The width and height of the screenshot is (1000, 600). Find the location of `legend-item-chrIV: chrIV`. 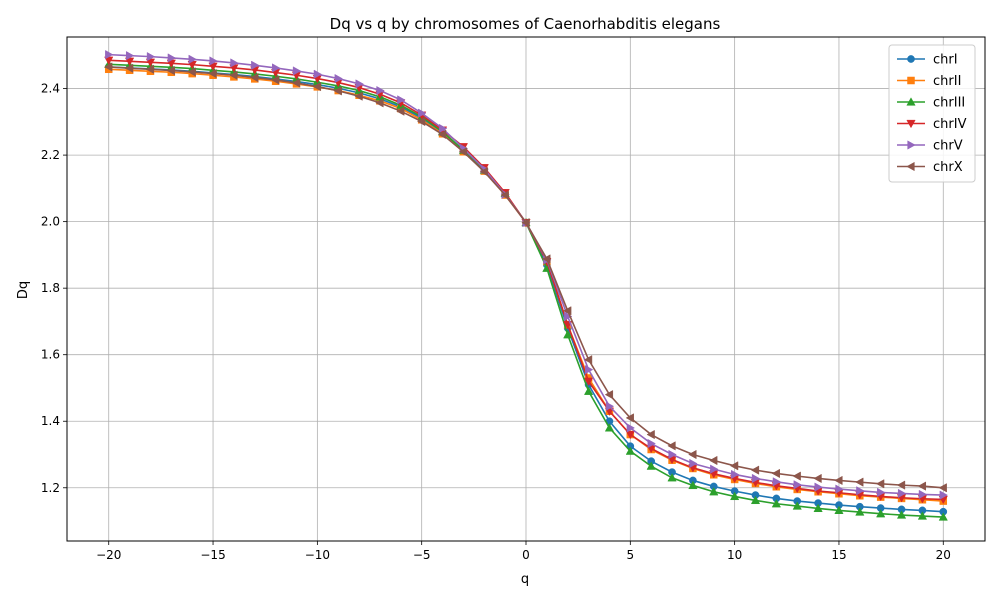

legend-item-chrIV: chrIV is located at coordinates (932, 124).